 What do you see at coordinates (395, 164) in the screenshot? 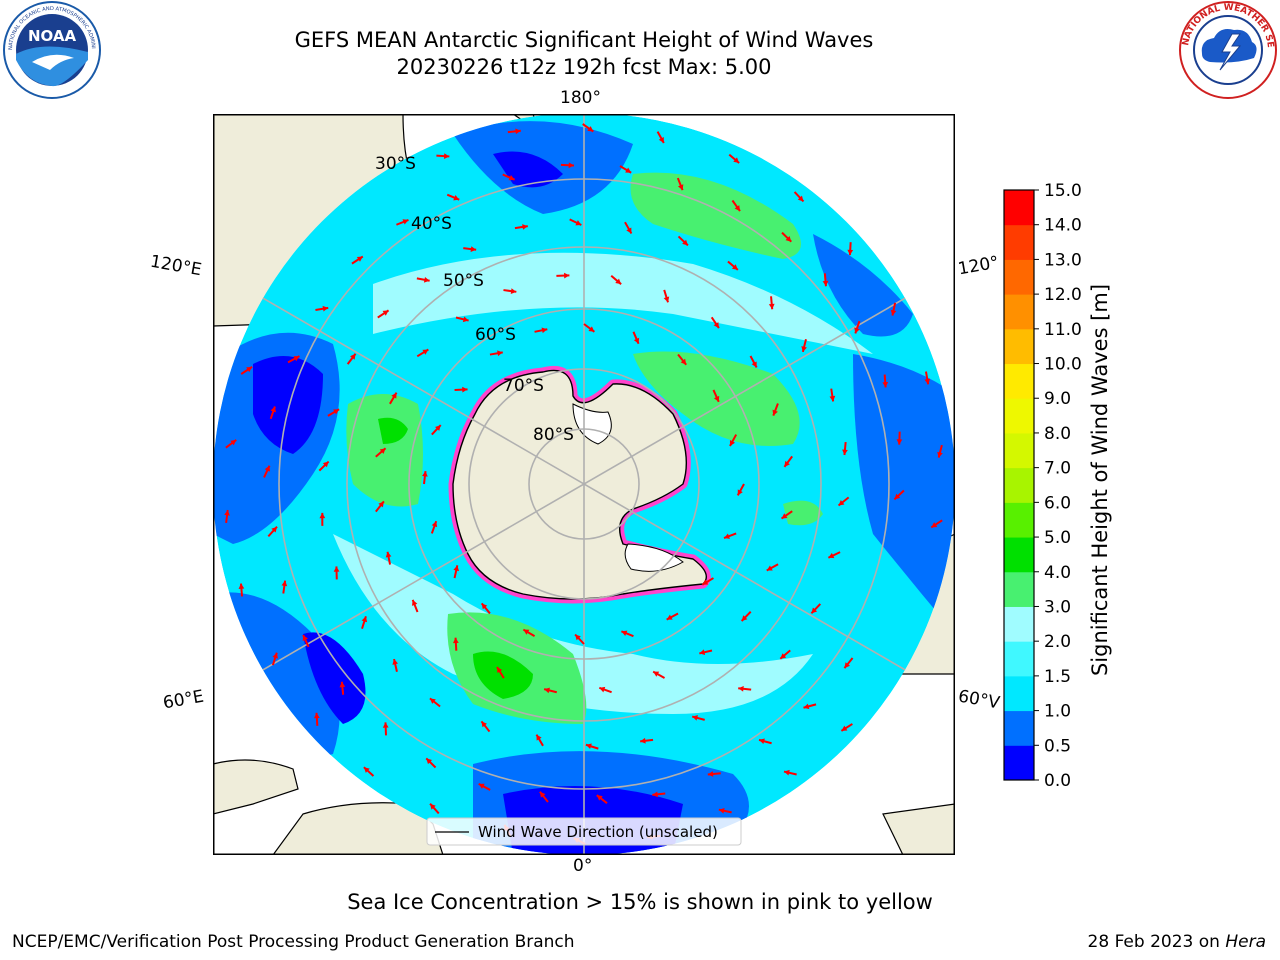
I see `lat-label-30s: 30°S` at bounding box center [395, 164].